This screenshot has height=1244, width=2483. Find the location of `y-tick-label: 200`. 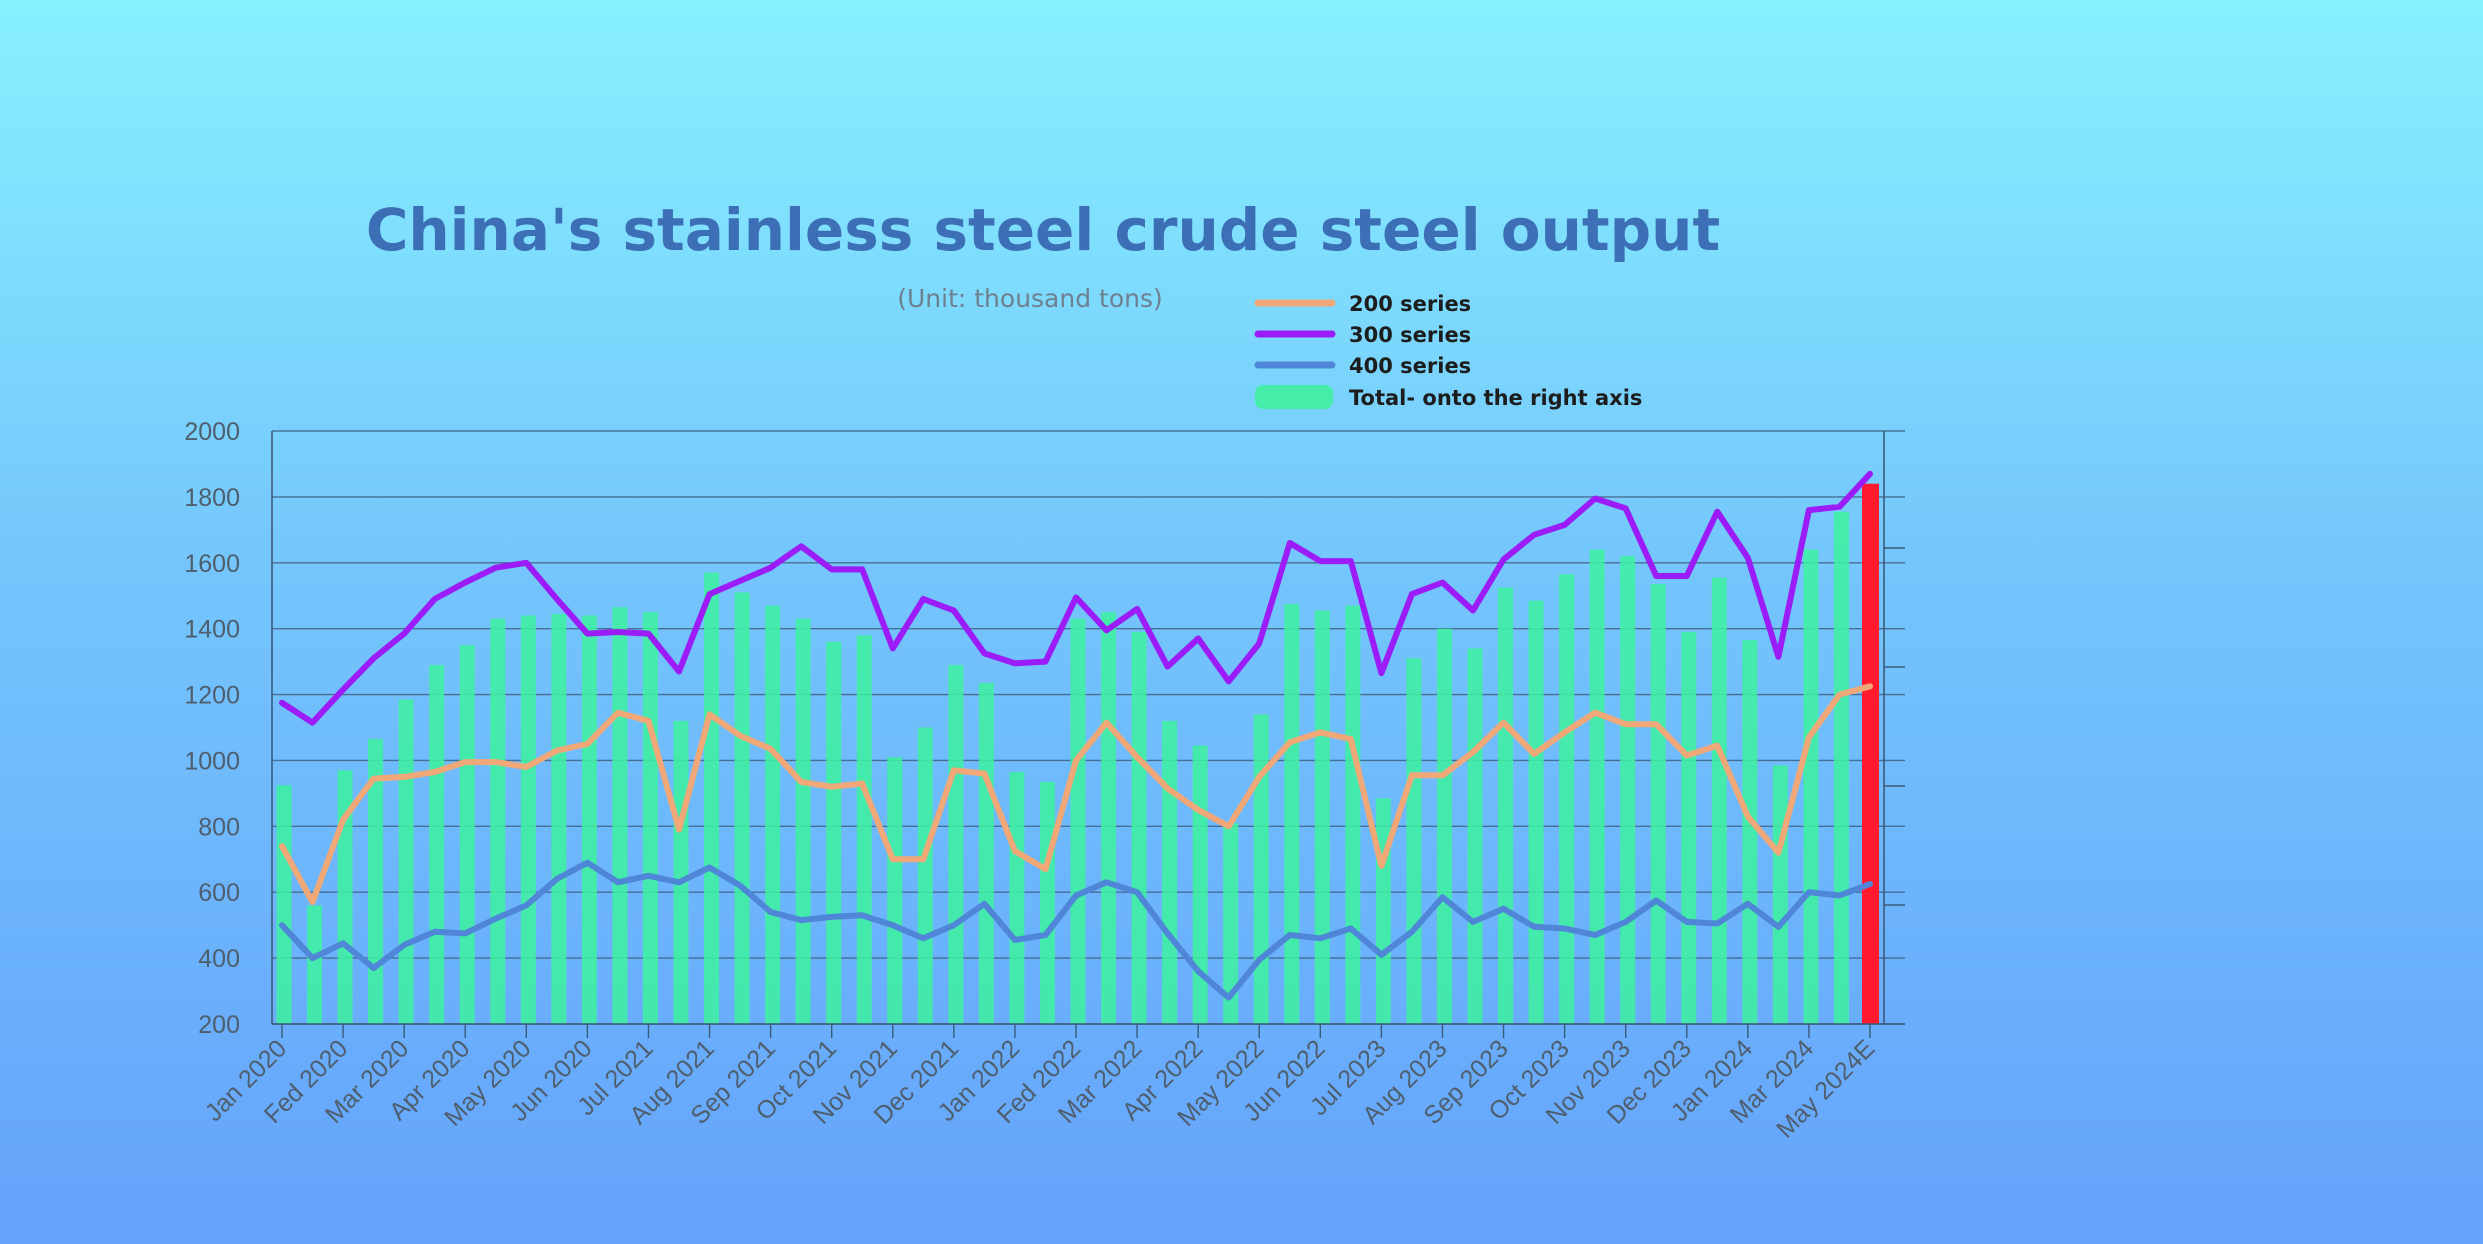

y-tick-label: 200 is located at coordinates (219, 1025).